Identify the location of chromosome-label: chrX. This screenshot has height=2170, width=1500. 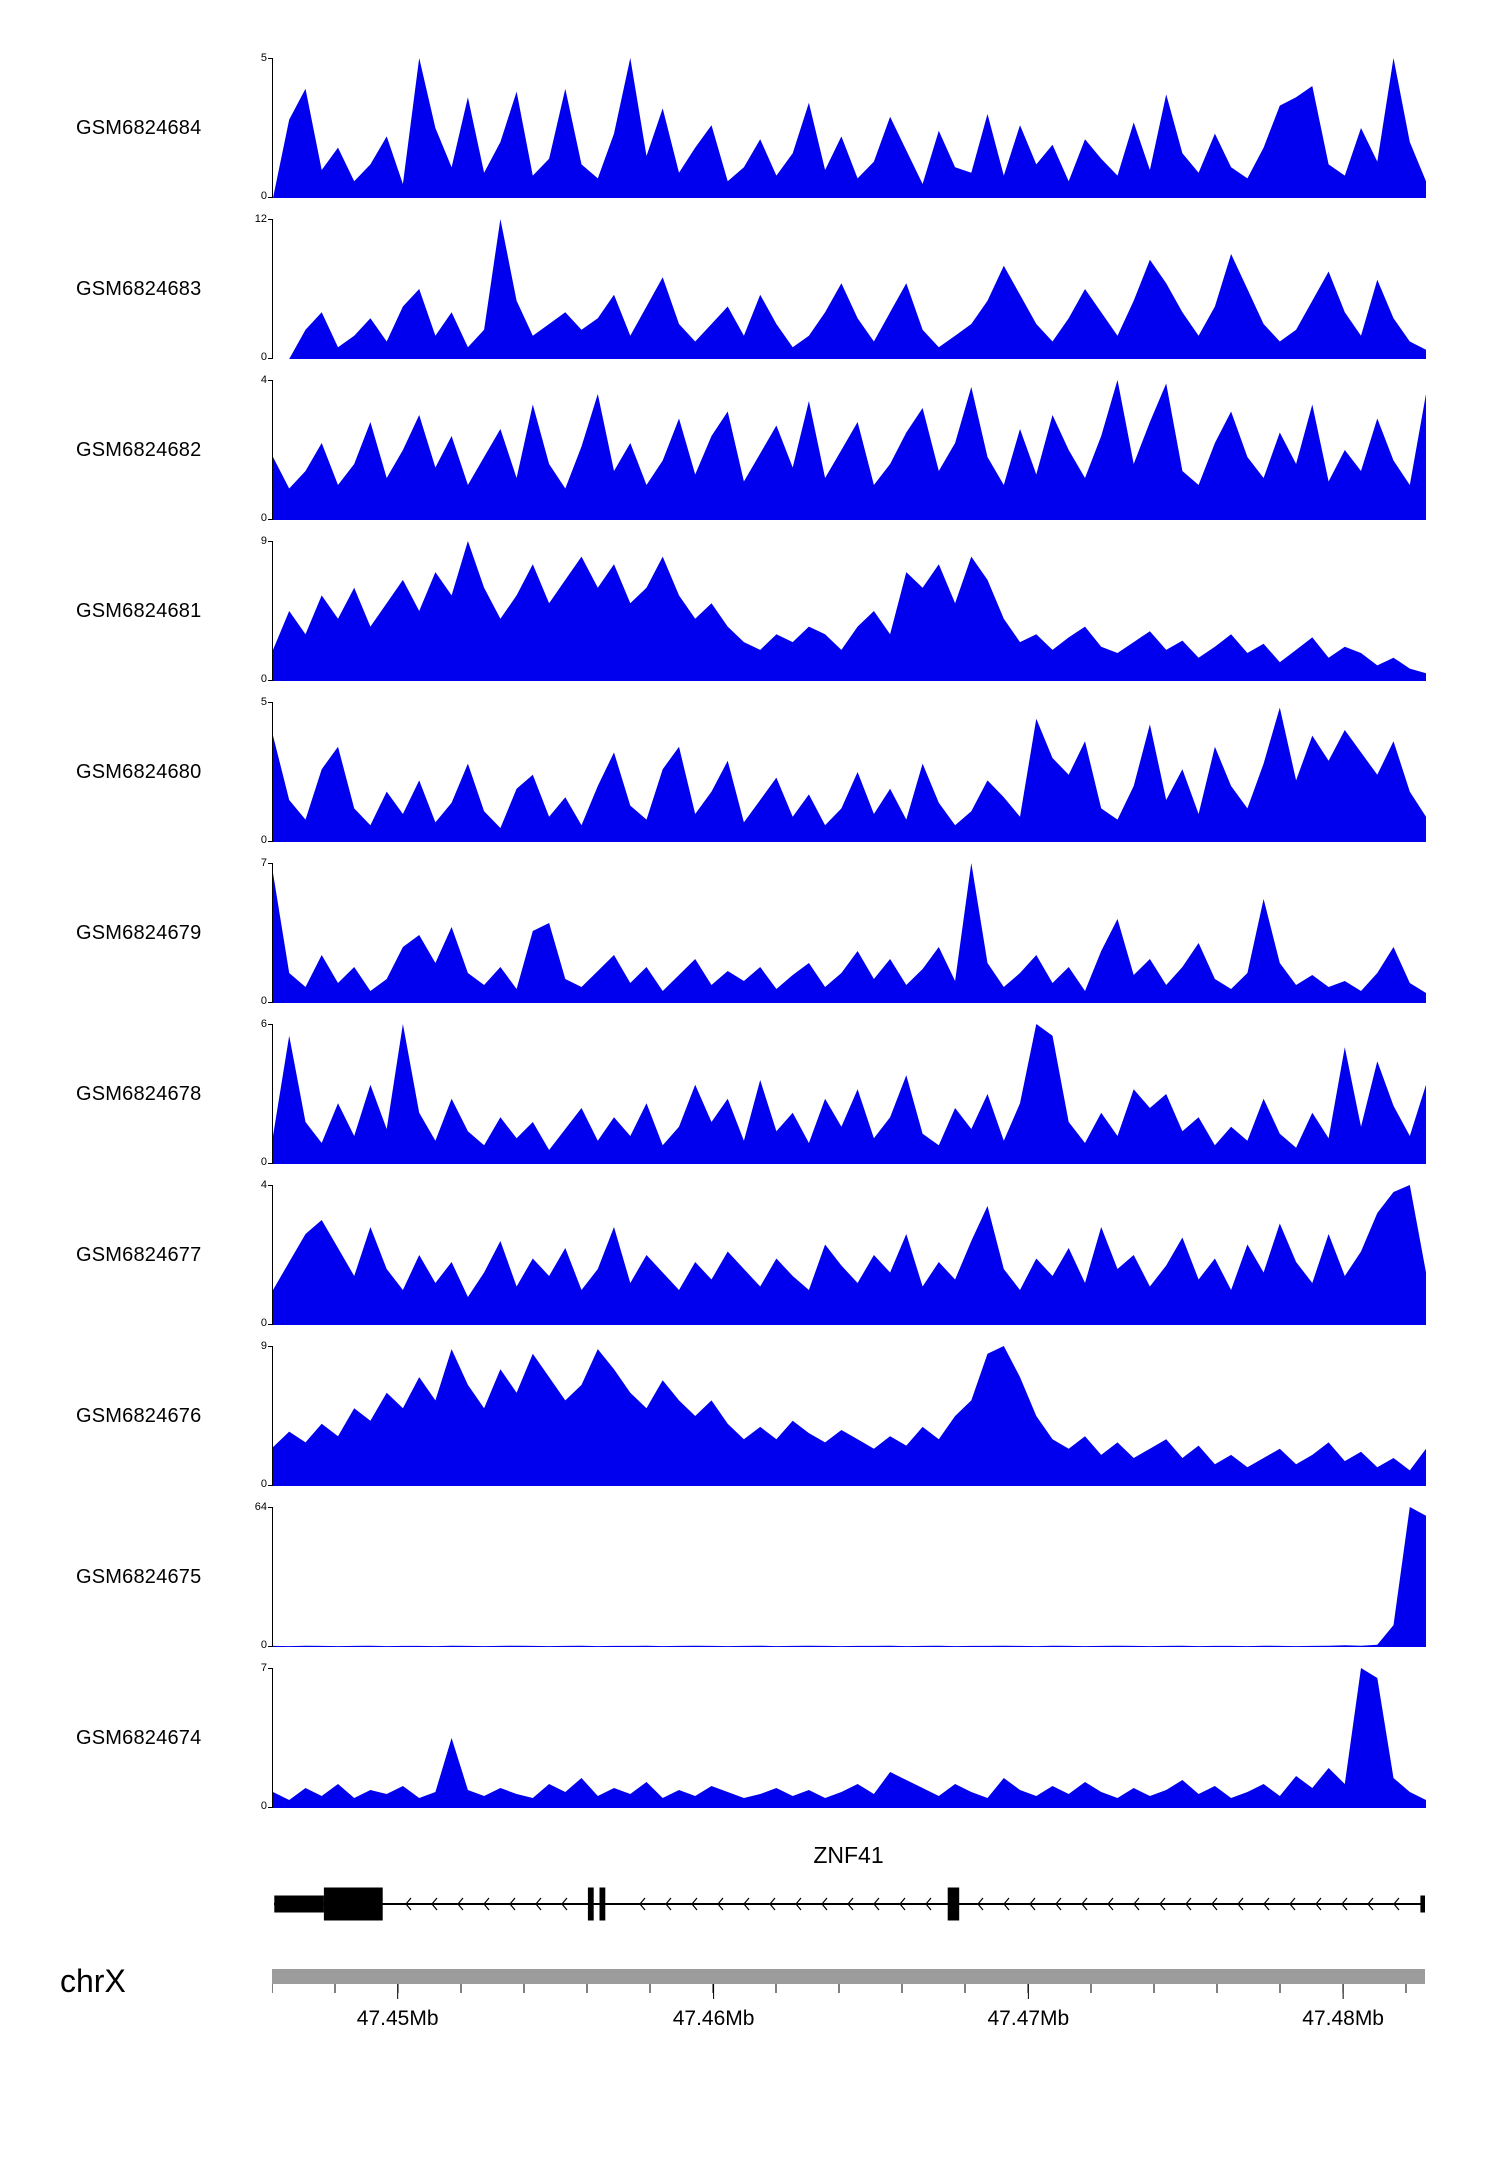
(93, 1981).